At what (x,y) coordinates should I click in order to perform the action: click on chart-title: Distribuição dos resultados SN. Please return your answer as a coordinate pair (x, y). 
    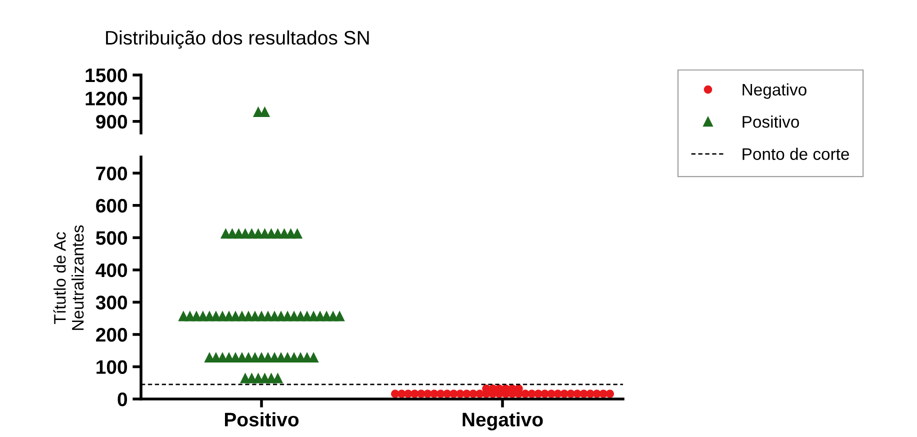
    Looking at the image, I should click on (237, 39).